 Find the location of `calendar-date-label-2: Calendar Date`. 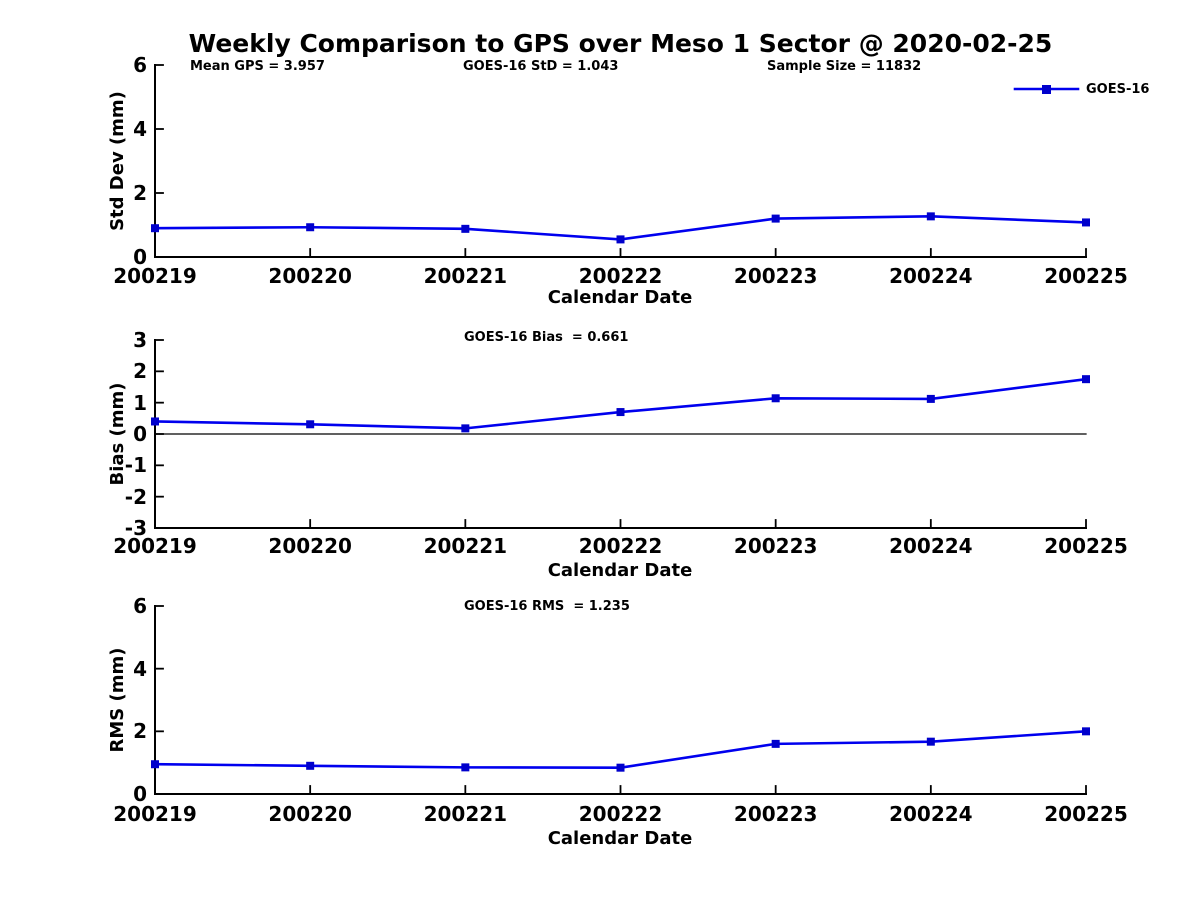

calendar-date-label-2: Calendar Date is located at coordinates (620, 570).